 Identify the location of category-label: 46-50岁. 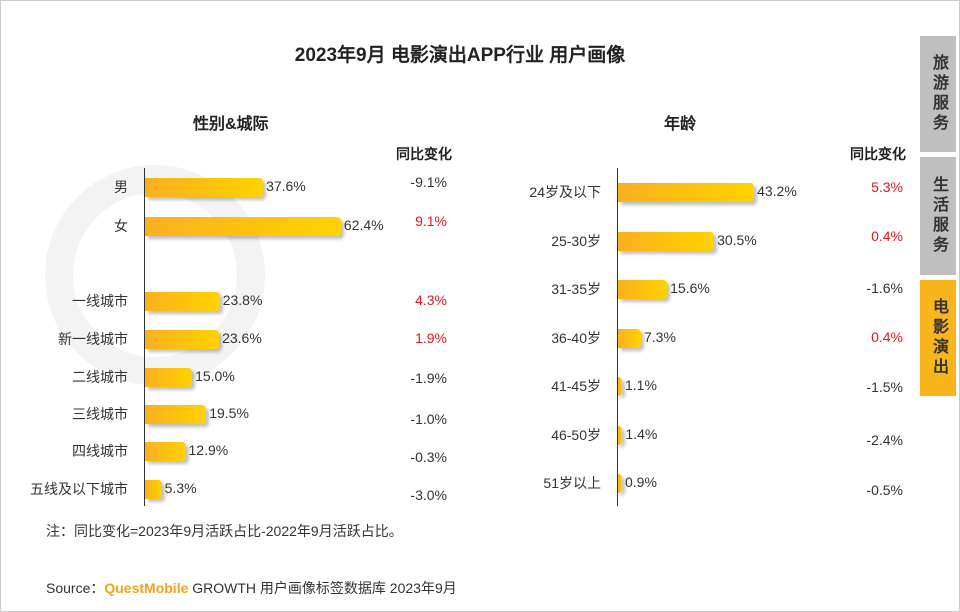
(576, 435).